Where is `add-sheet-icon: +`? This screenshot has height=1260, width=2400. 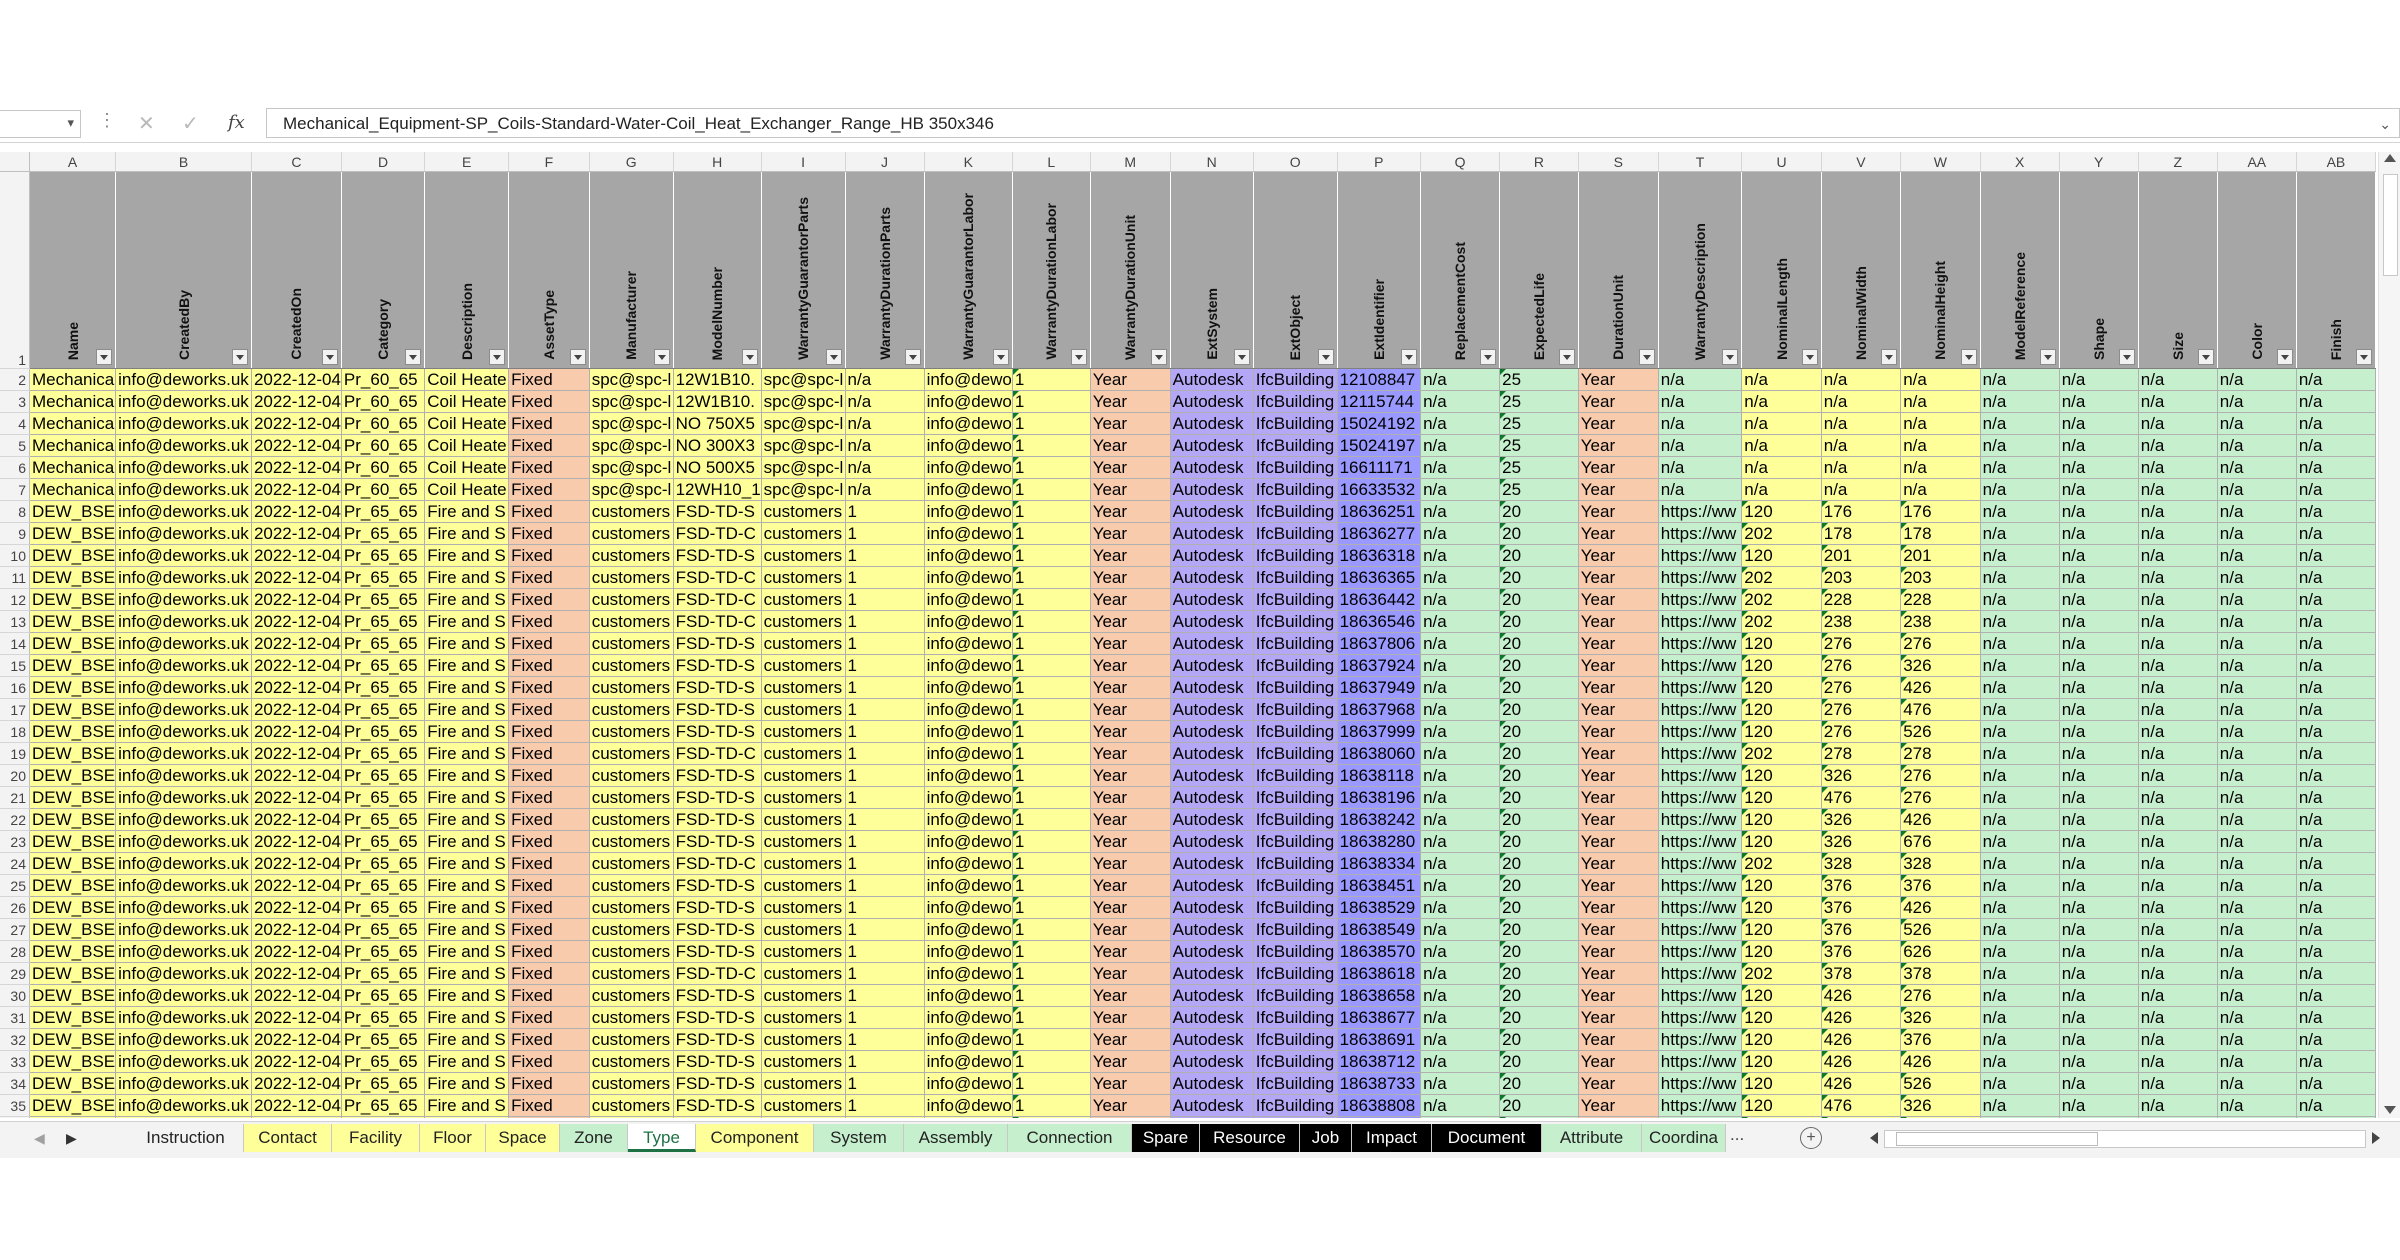
add-sheet-icon: + is located at coordinates (1811, 1138).